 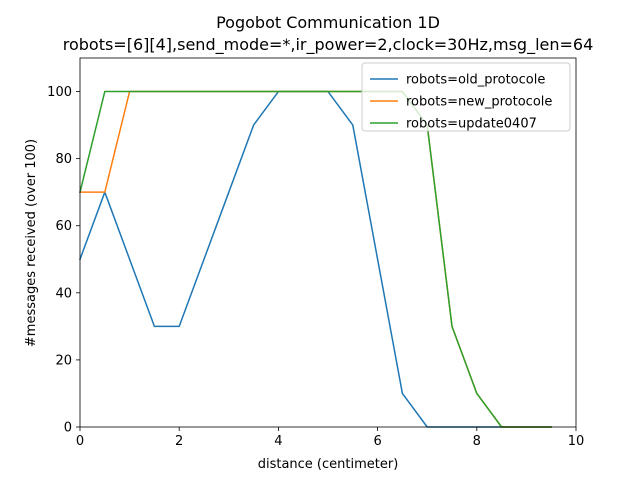 What do you see at coordinates (63, 360) in the screenshot?
I see `y-tick-label: 20` at bounding box center [63, 360].